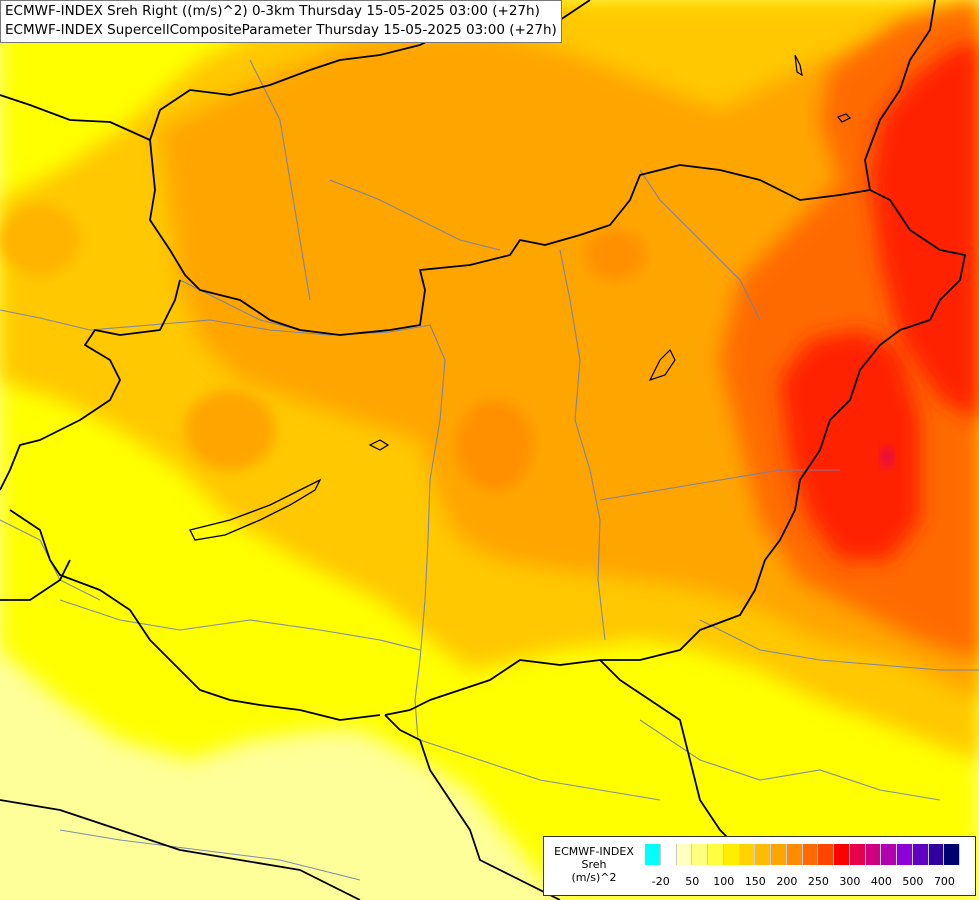 The height and width of the screenshot is (900, 979). I want to click on legend-title-line-2: Sreh, so click(594, 864).